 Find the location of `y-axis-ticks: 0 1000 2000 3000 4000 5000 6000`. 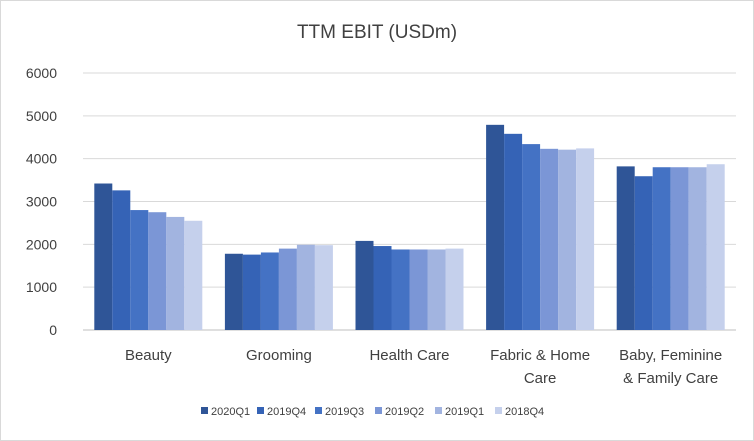

y-axis-ticks: 0 1000 2000 3000 4000 5000 6000 is located at coordinates (41, 201).